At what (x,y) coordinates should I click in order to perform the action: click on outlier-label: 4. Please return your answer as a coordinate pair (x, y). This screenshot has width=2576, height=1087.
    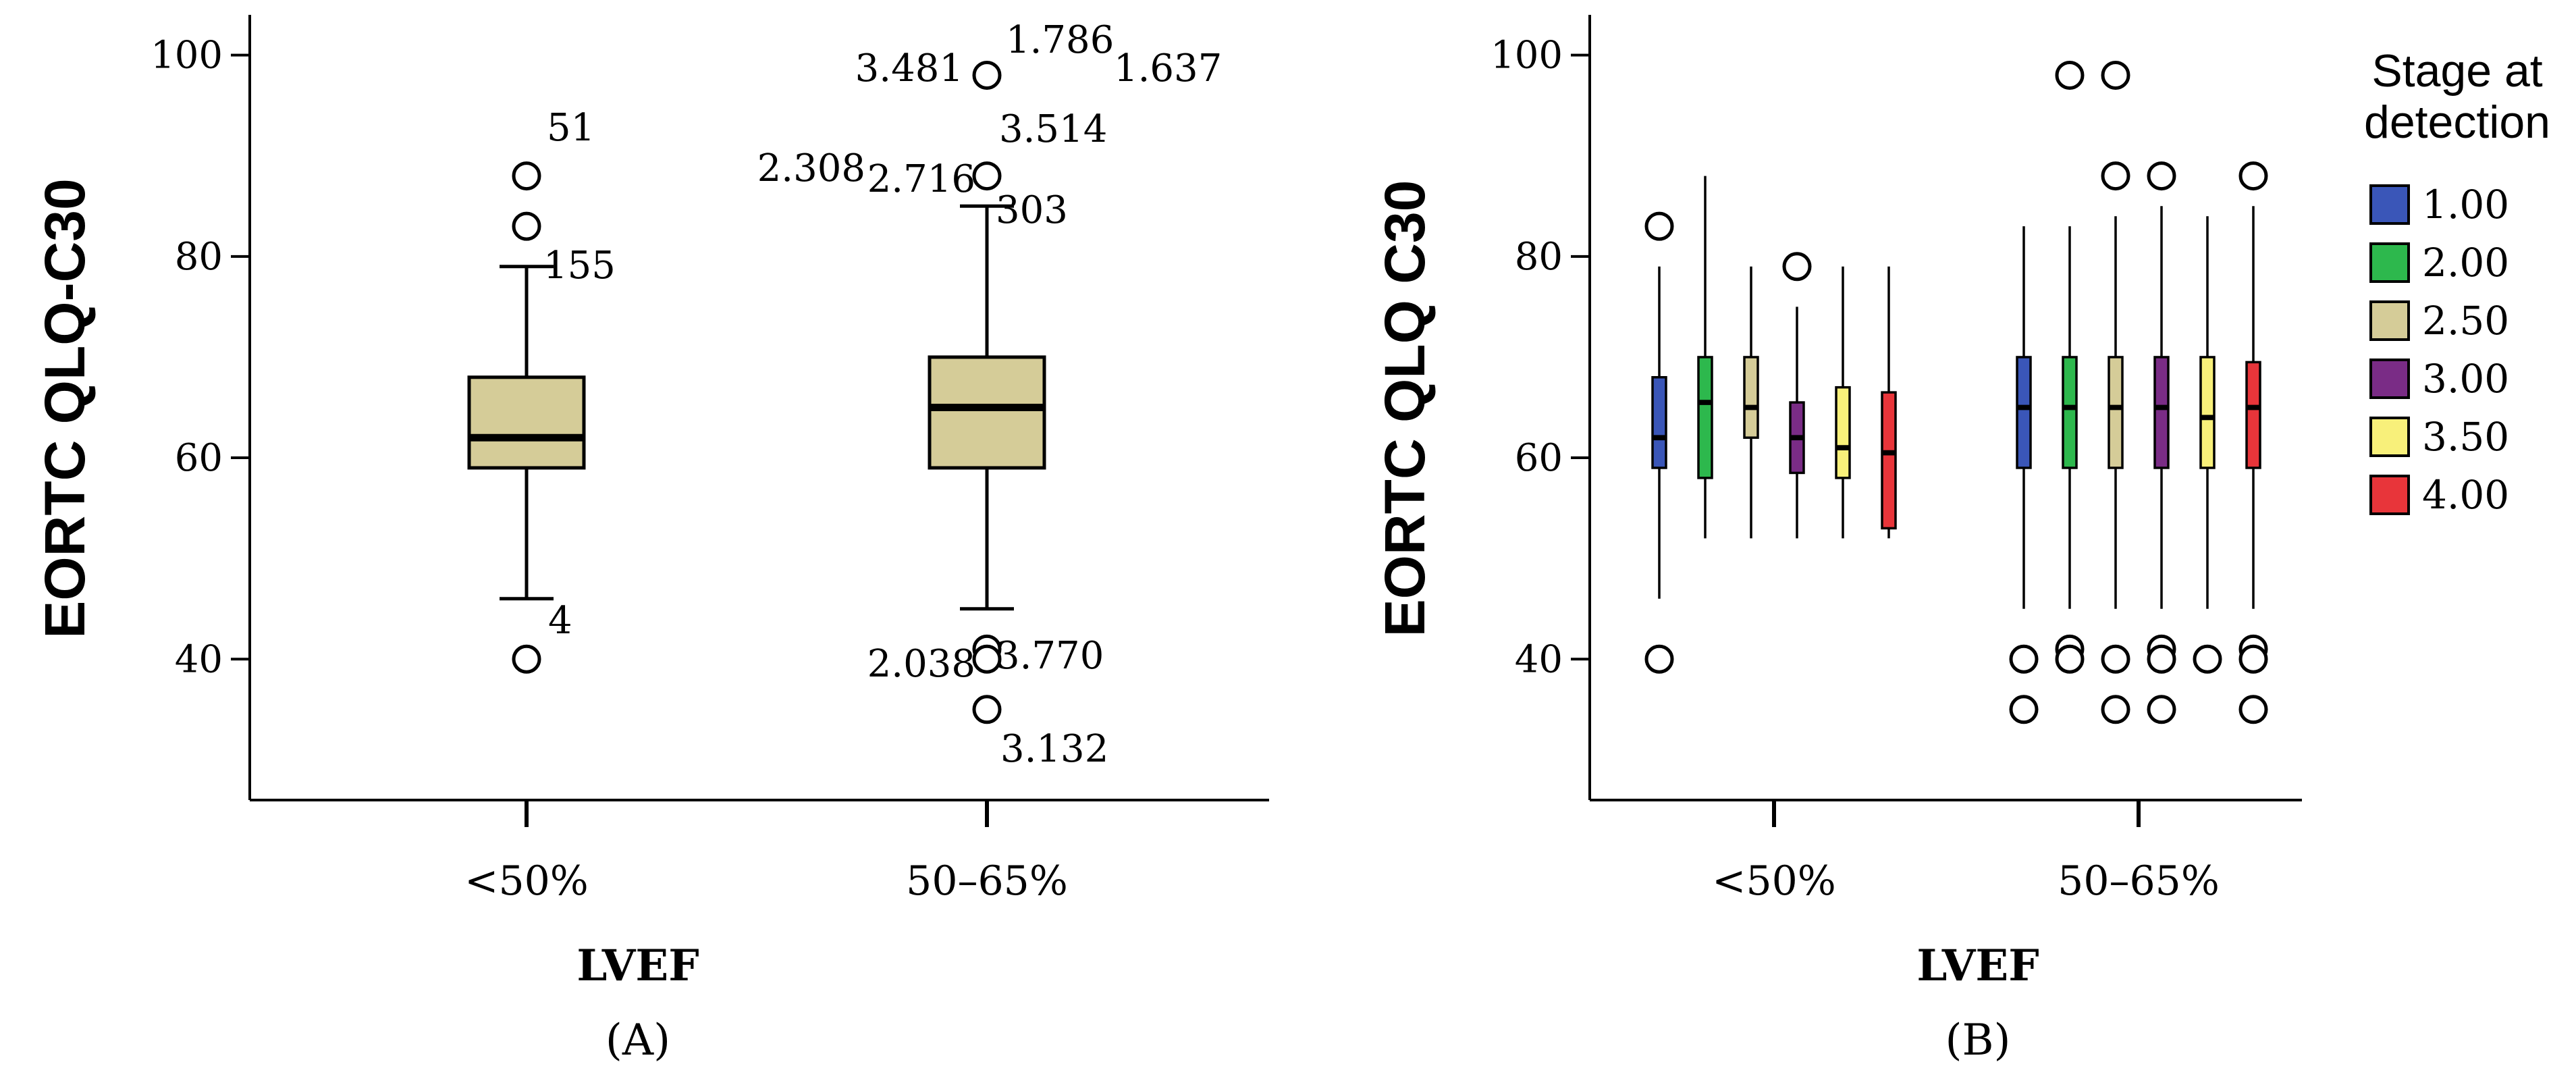
    Looking at the image, I should click on (560, 621).